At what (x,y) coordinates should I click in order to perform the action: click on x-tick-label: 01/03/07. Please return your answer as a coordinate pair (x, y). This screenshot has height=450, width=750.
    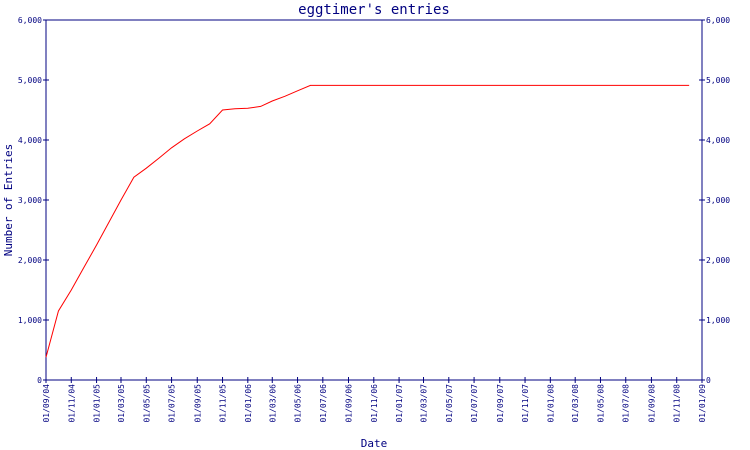
    Looking at the image, I should click on (424, 403).